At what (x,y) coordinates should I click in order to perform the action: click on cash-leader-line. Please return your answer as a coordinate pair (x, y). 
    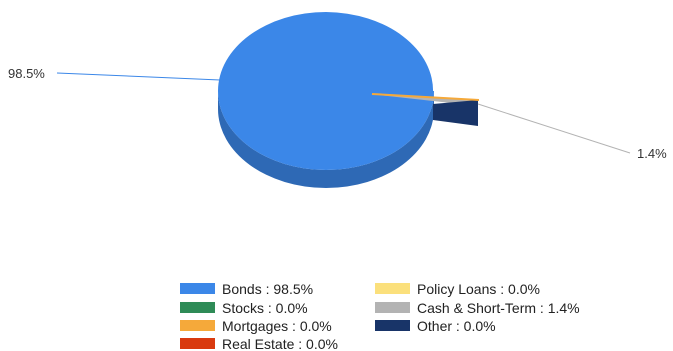
    Looking at the image, I should click on (554, 128).